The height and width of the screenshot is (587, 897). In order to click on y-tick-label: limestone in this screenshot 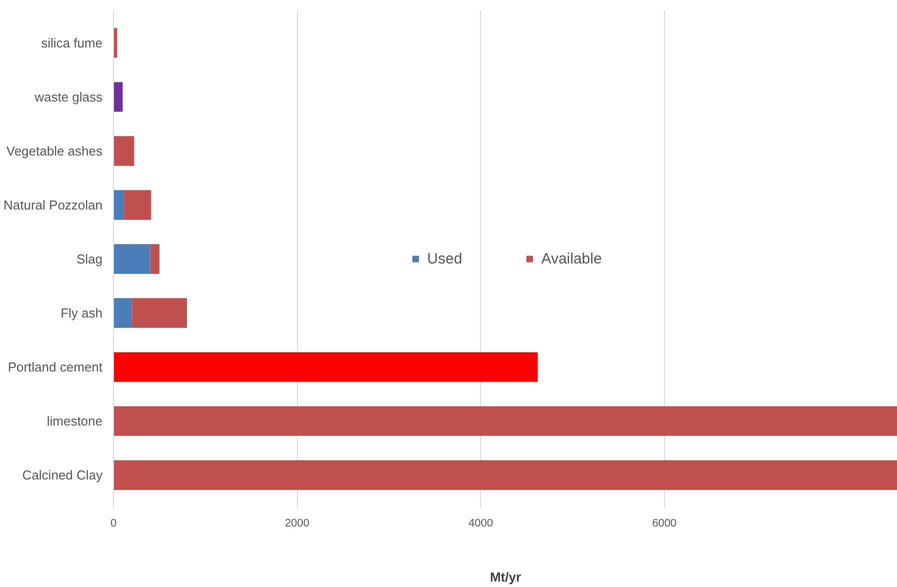, I will do `click(74, 421)`.